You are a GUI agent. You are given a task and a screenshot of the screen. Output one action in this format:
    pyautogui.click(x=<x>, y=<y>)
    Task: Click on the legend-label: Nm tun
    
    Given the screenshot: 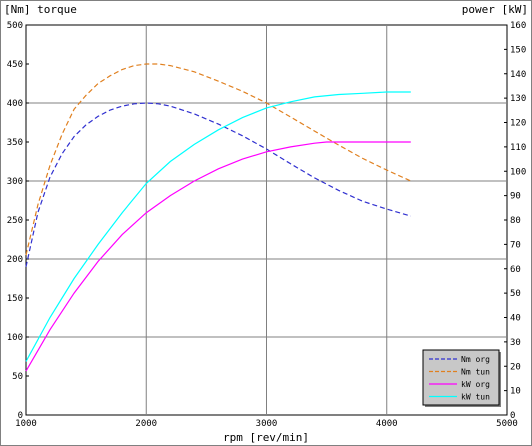 What is the action you would take?
    pyautogui.click(x=475, y=372)
    